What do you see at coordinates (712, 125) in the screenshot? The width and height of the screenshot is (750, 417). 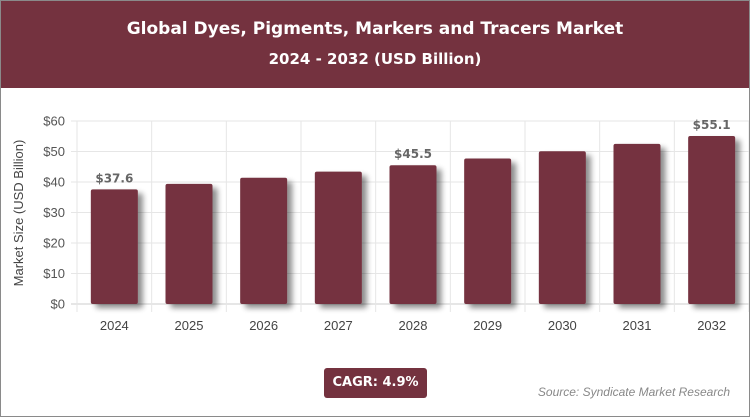 I see `data-label: $55.1` at bounding box center [712, 125].